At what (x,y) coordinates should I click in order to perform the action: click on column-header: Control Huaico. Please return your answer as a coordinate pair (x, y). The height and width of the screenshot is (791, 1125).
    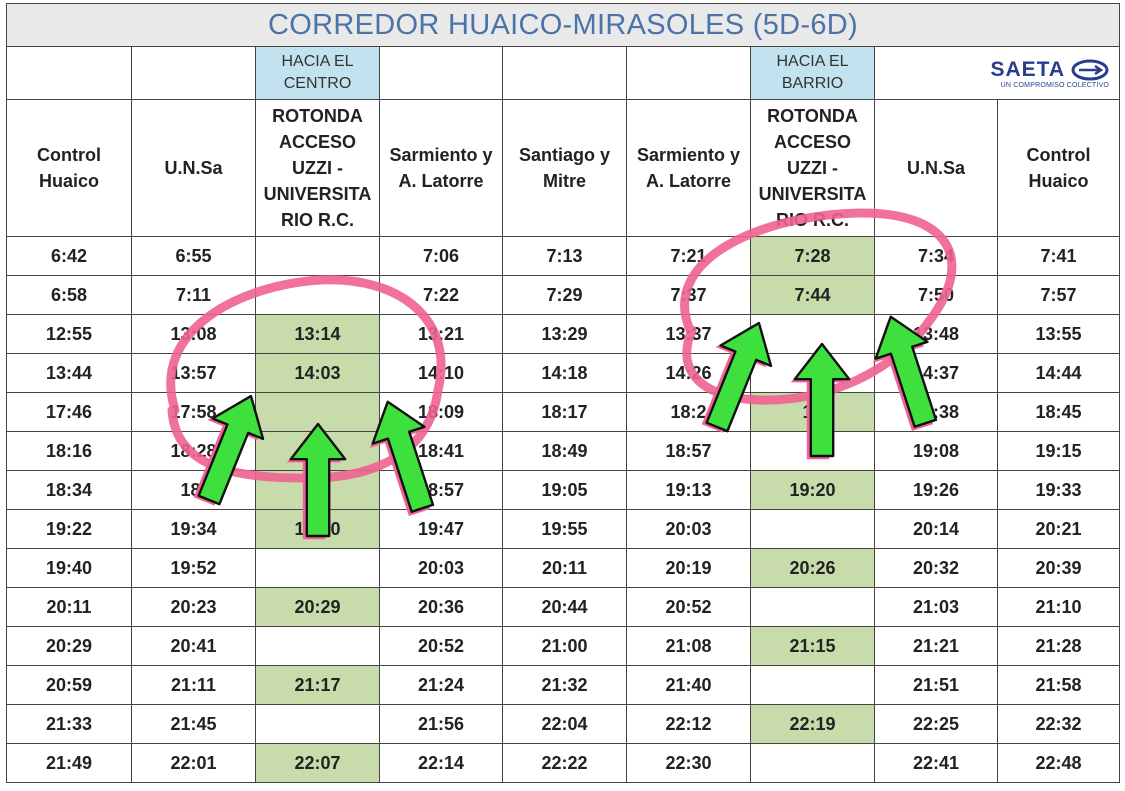
    Looking at the image, I should click on (69, 168).